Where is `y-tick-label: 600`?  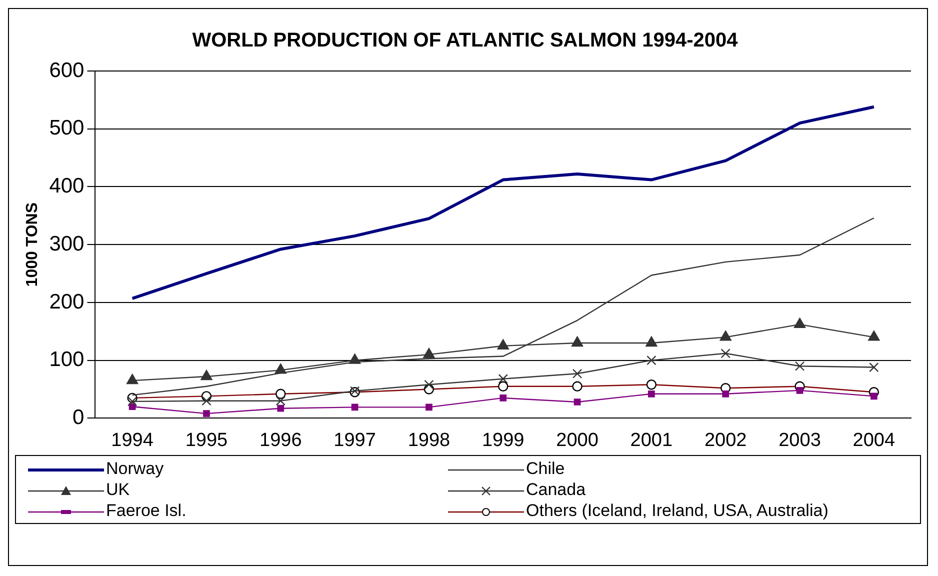 y-tick-label: 600 is located at coordinates (66, 70).